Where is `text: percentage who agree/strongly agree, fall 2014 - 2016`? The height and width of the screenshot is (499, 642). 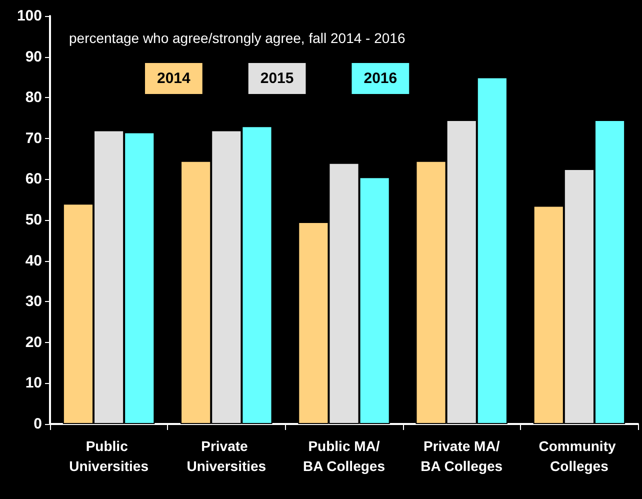
text: percentage who agree/strongly agree, fall 2014 - 2016 is located at coordinates (237, 38).